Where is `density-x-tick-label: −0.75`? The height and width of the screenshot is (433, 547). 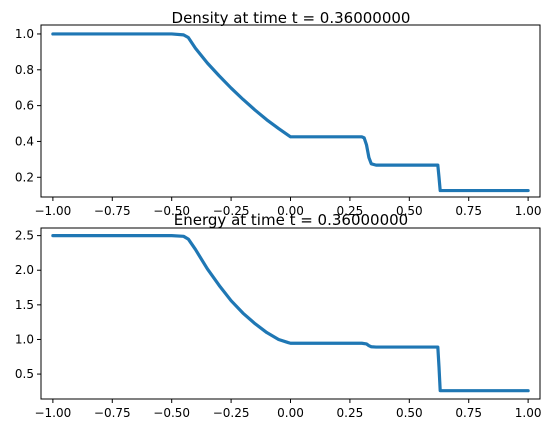
density-x-tick-label: −0.75 is located at coordinates (112, 211).